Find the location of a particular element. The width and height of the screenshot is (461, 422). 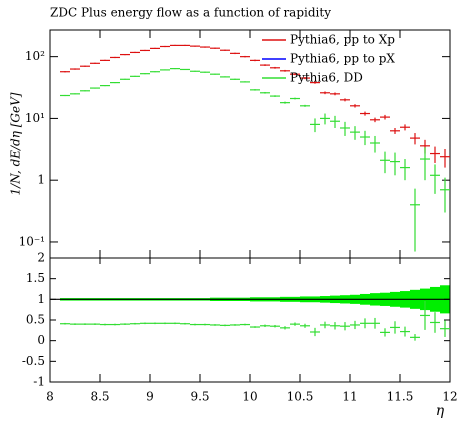

ratio-y-tick-label: -1 is located at coordinates (39, 382).